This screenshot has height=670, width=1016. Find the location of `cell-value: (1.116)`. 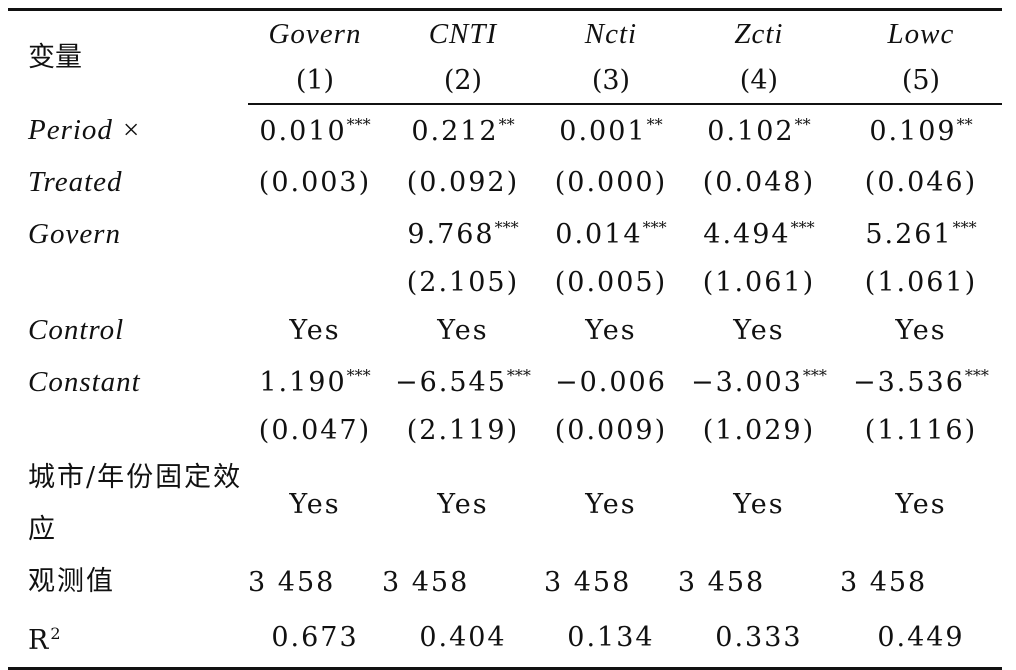

cell-value: (1.116) is located at coordinates (921, 430).